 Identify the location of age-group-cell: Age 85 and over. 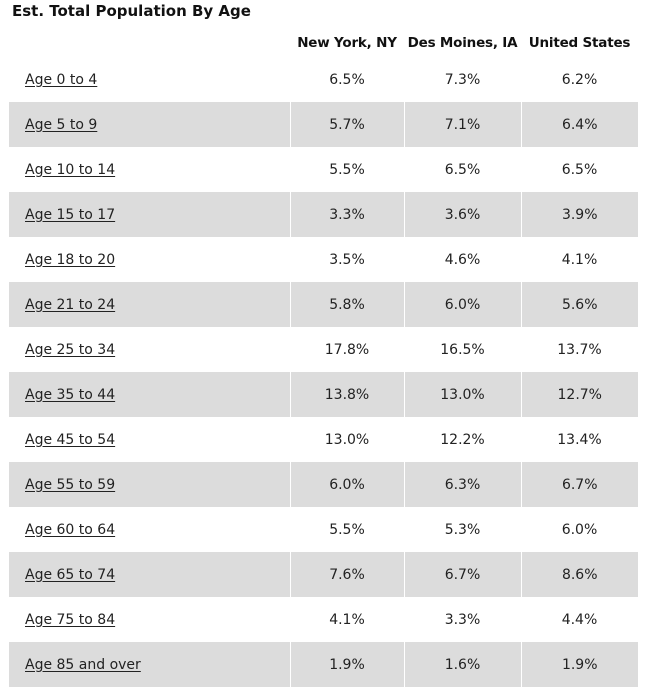
(149, 664).